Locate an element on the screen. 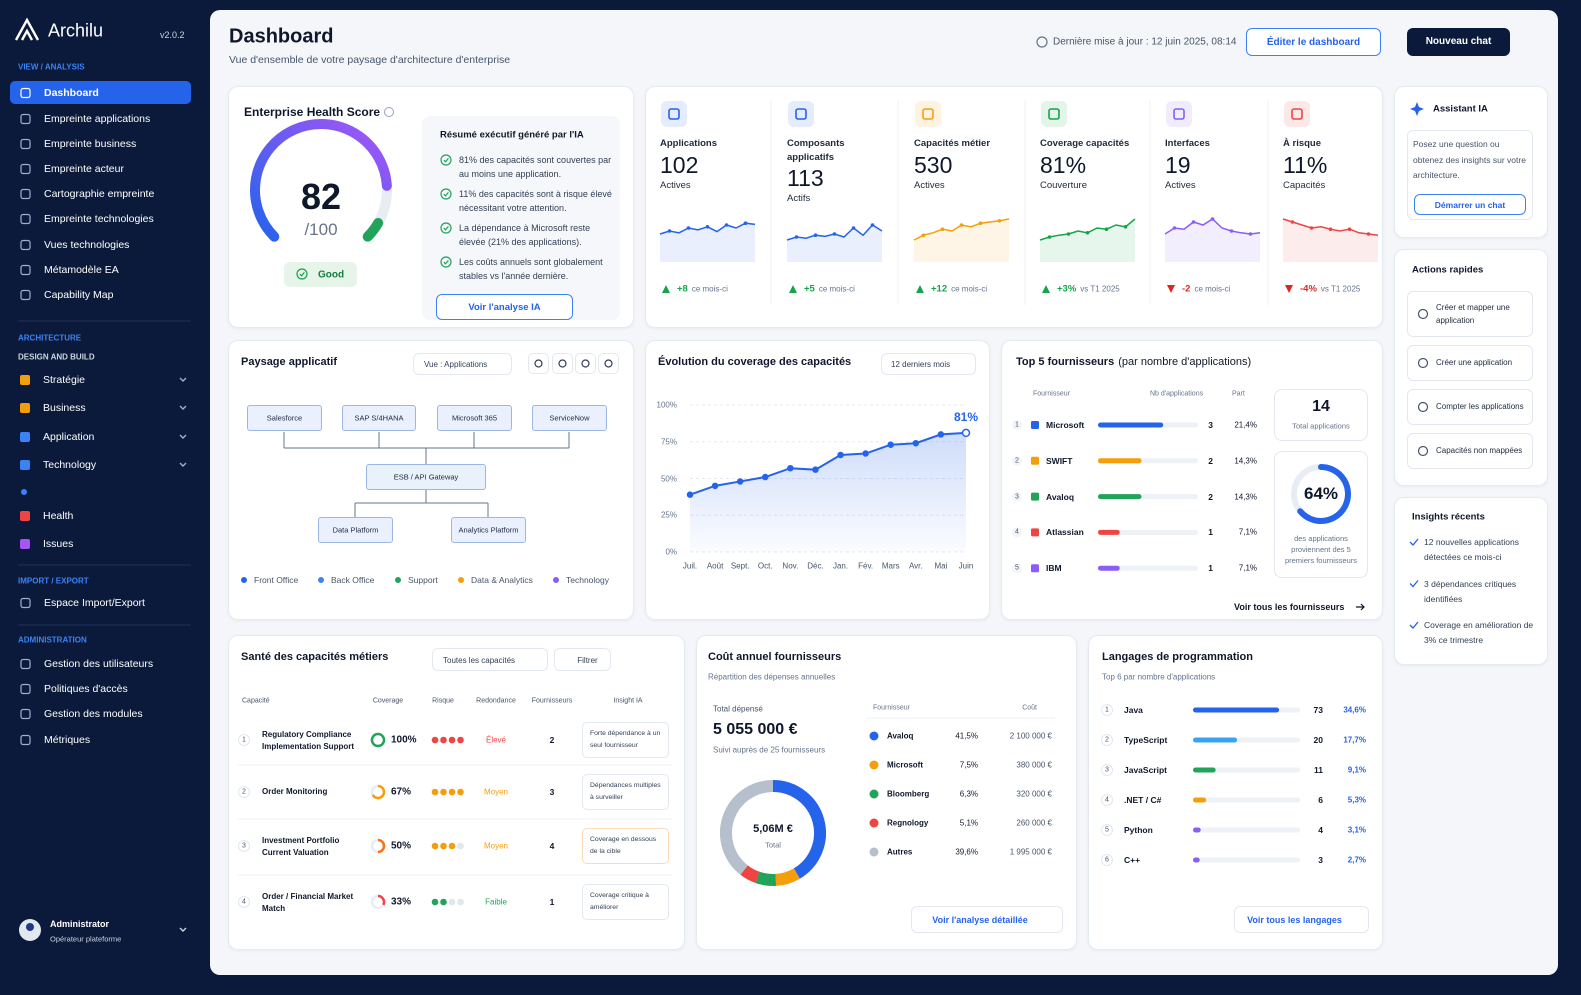  nav-item: Gestion des modules is located at coordinates (93, 714).